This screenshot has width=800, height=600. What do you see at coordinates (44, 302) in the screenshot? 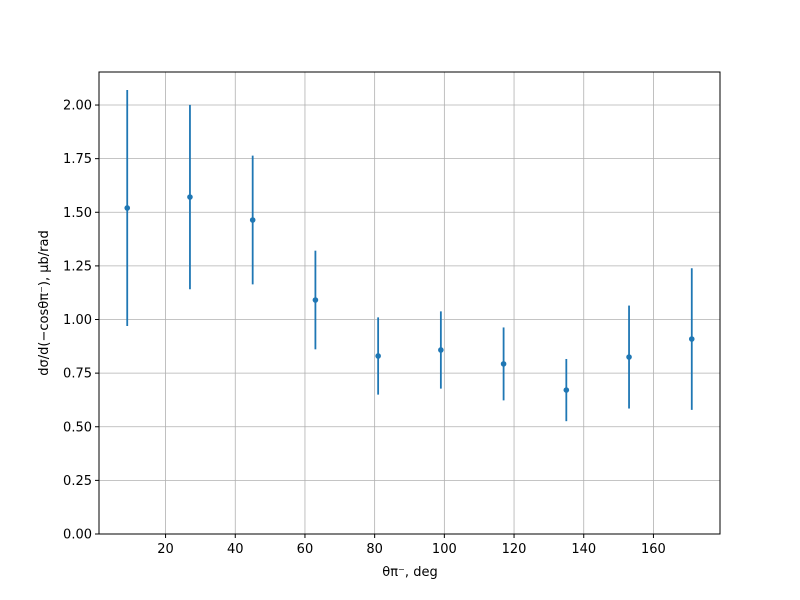
I see `y-axis-label: dσ/d(−cosθπ⁻), μb/rad` at bounding box center [44, 302].